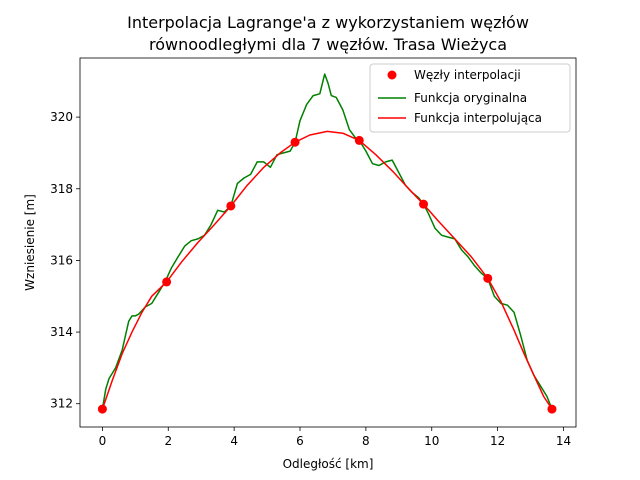  I want to click on y-axis-ticks: 312 314 316 318 320, so click(65, 260).